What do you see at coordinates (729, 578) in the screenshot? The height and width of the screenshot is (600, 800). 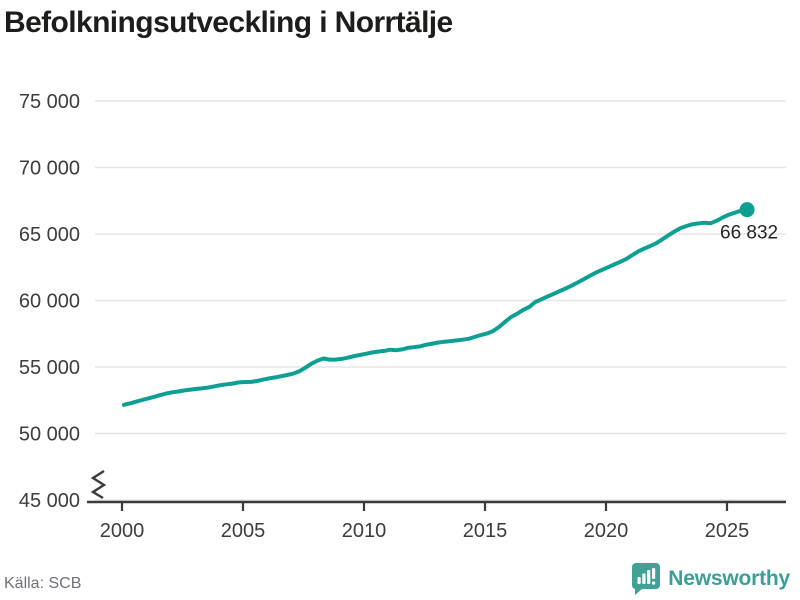 I see `newsworthy-wordmark: Newsworthy` at bounding box center [729, 578].